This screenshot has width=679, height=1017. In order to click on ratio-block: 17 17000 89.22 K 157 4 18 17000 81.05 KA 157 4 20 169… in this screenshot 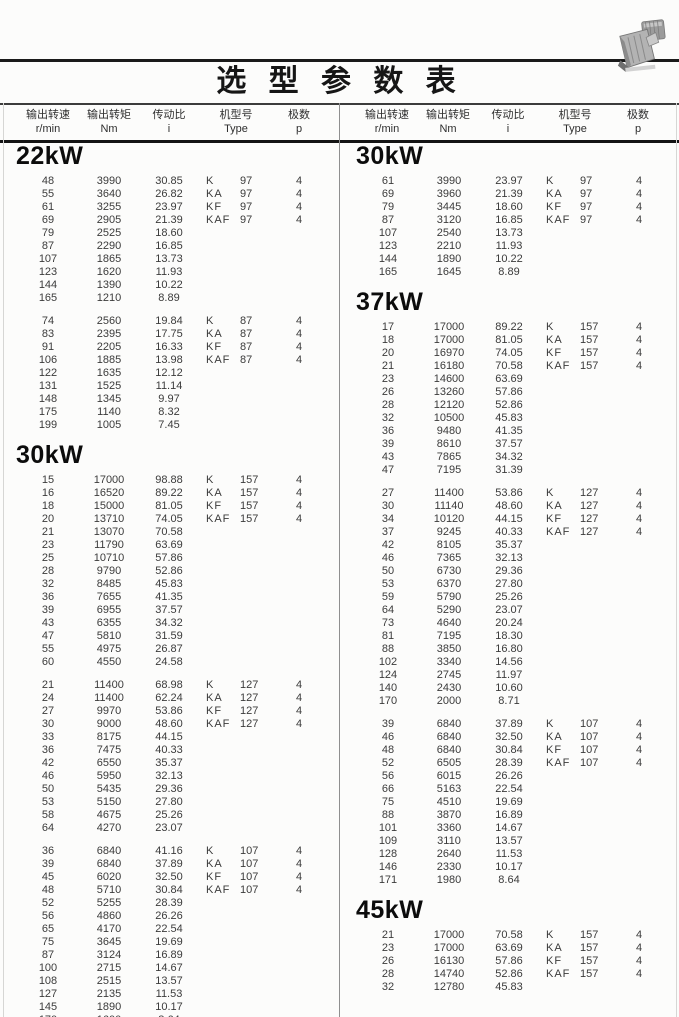, I will do `click(509, 399)`.